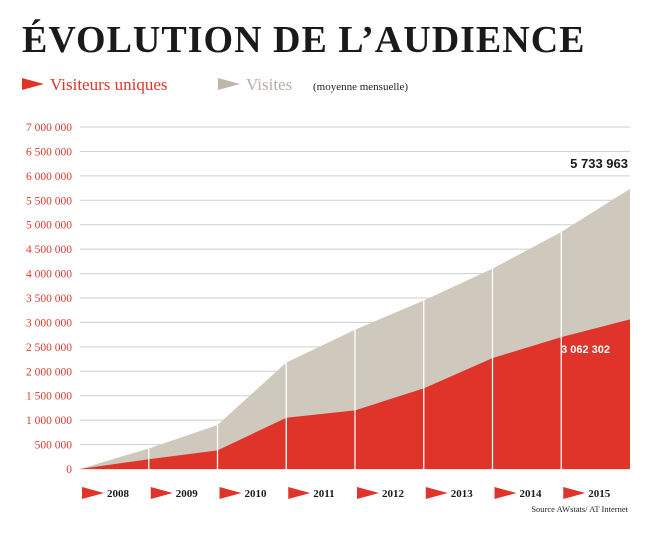  What do you see at coordinates (346, 493) in the screenshot?
I see `x-axis: 2008 2009 2010 2011 2012 2013 2014 2015` at bounding box center [346, 493].